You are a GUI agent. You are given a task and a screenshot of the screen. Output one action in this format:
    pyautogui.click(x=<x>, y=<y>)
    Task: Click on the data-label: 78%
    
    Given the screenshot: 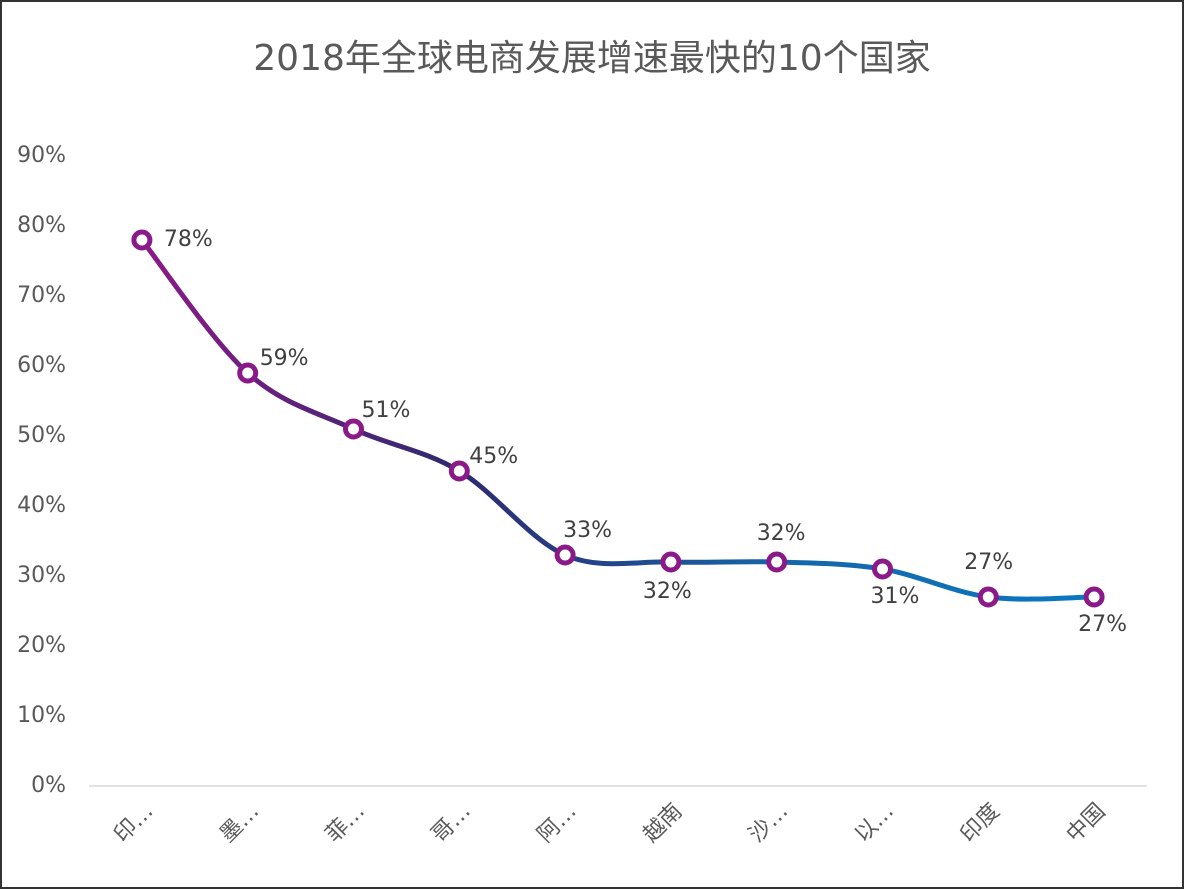 What is the action you would take?
    pyautogui.click(x=188, y=239)
    